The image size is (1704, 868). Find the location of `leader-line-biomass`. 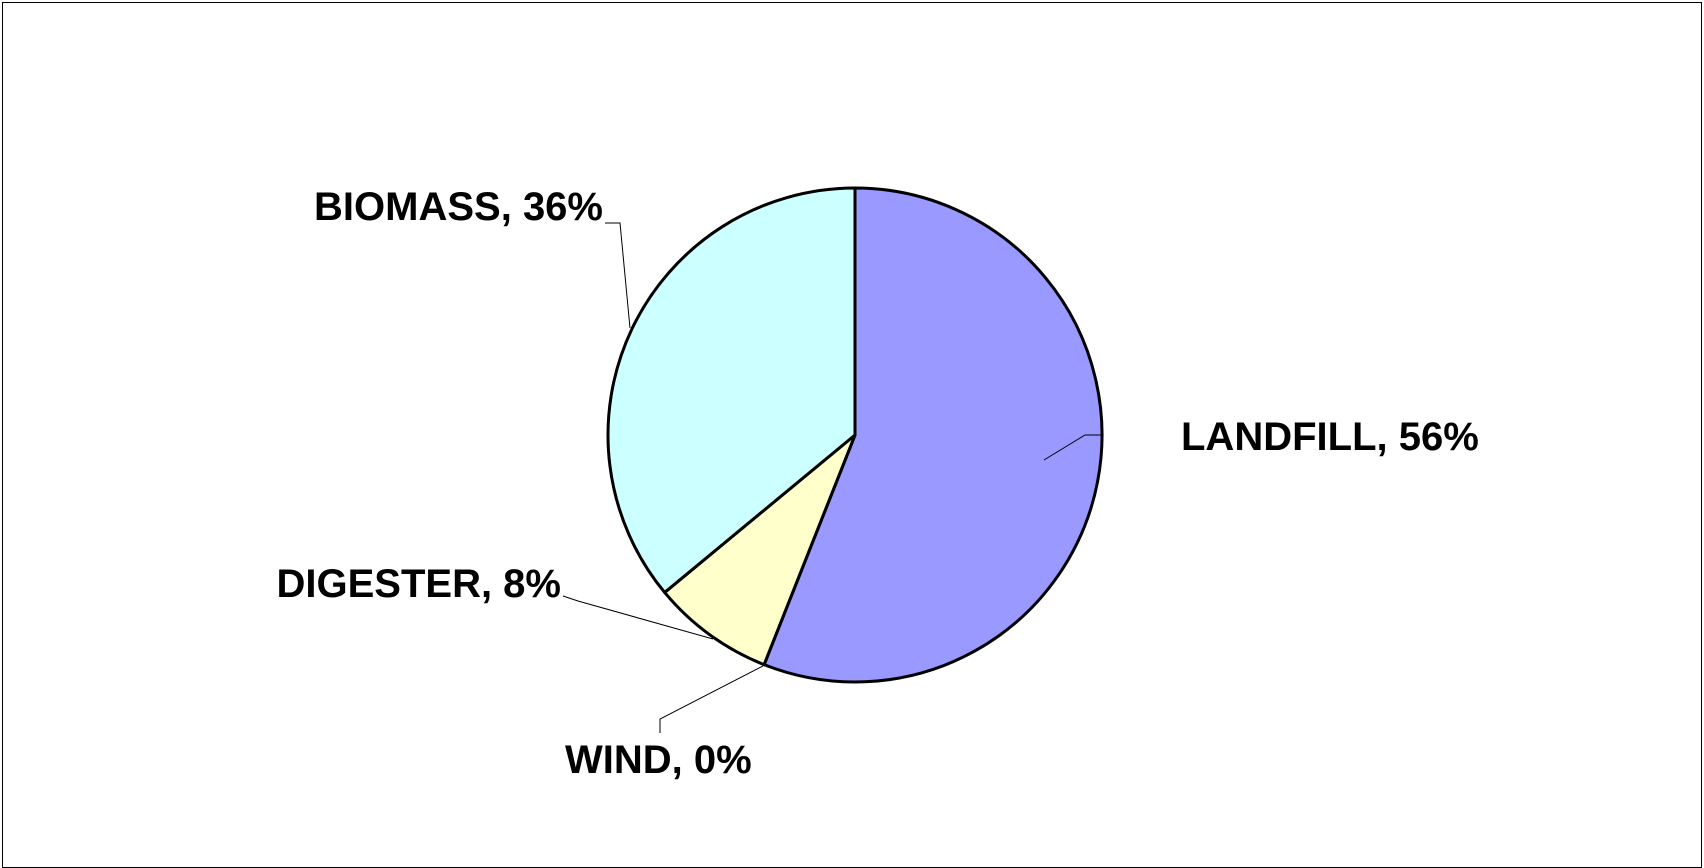

leader-line-biomass is located at coordinates (618, 275).